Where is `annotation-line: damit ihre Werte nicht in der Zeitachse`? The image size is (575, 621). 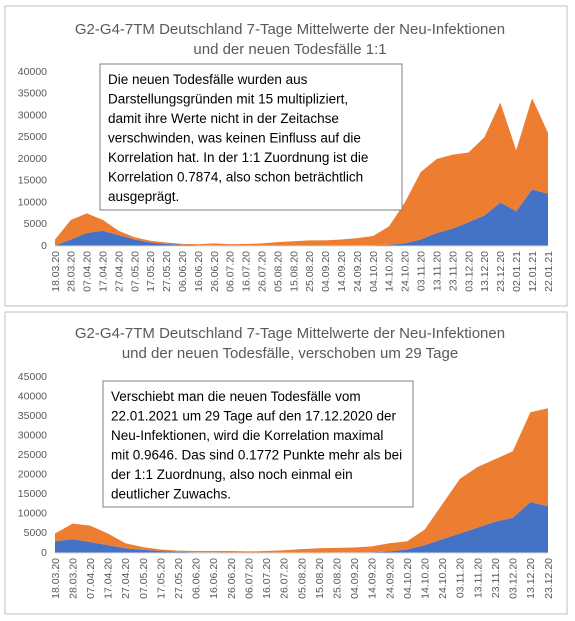 annotation-line: damit ihre Werte nicht in der Zeitachse is located at coordinates (223, 118).